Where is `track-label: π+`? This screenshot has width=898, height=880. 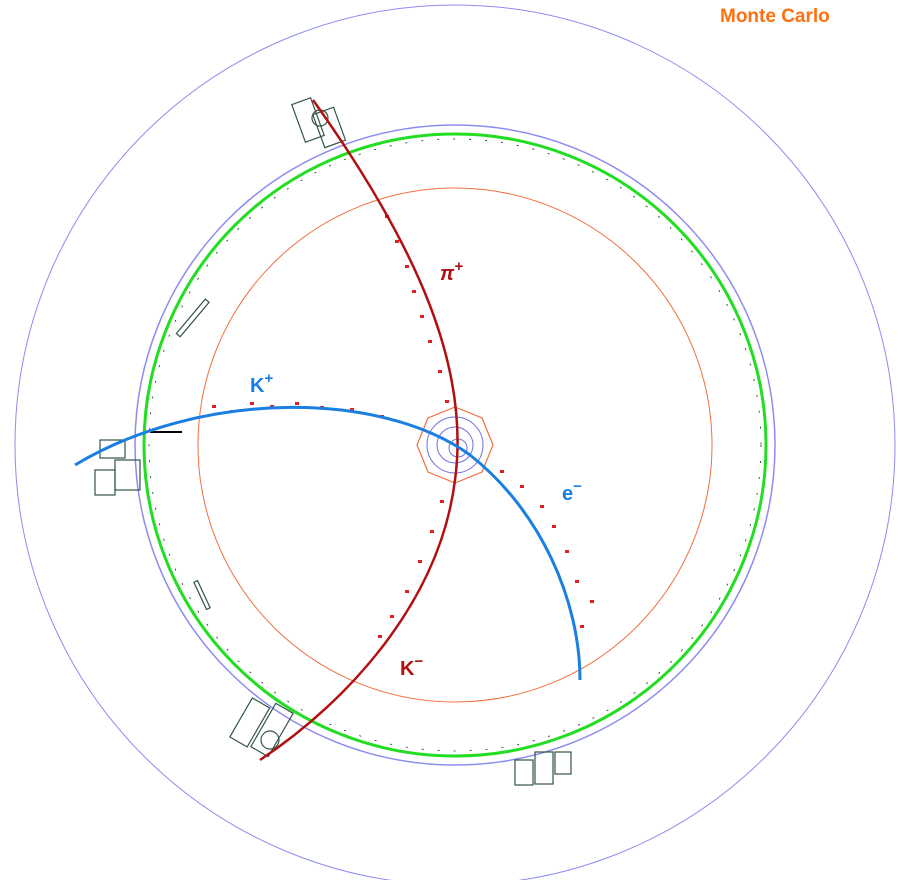 track-label: π+ is located at coordinates (451, 271).